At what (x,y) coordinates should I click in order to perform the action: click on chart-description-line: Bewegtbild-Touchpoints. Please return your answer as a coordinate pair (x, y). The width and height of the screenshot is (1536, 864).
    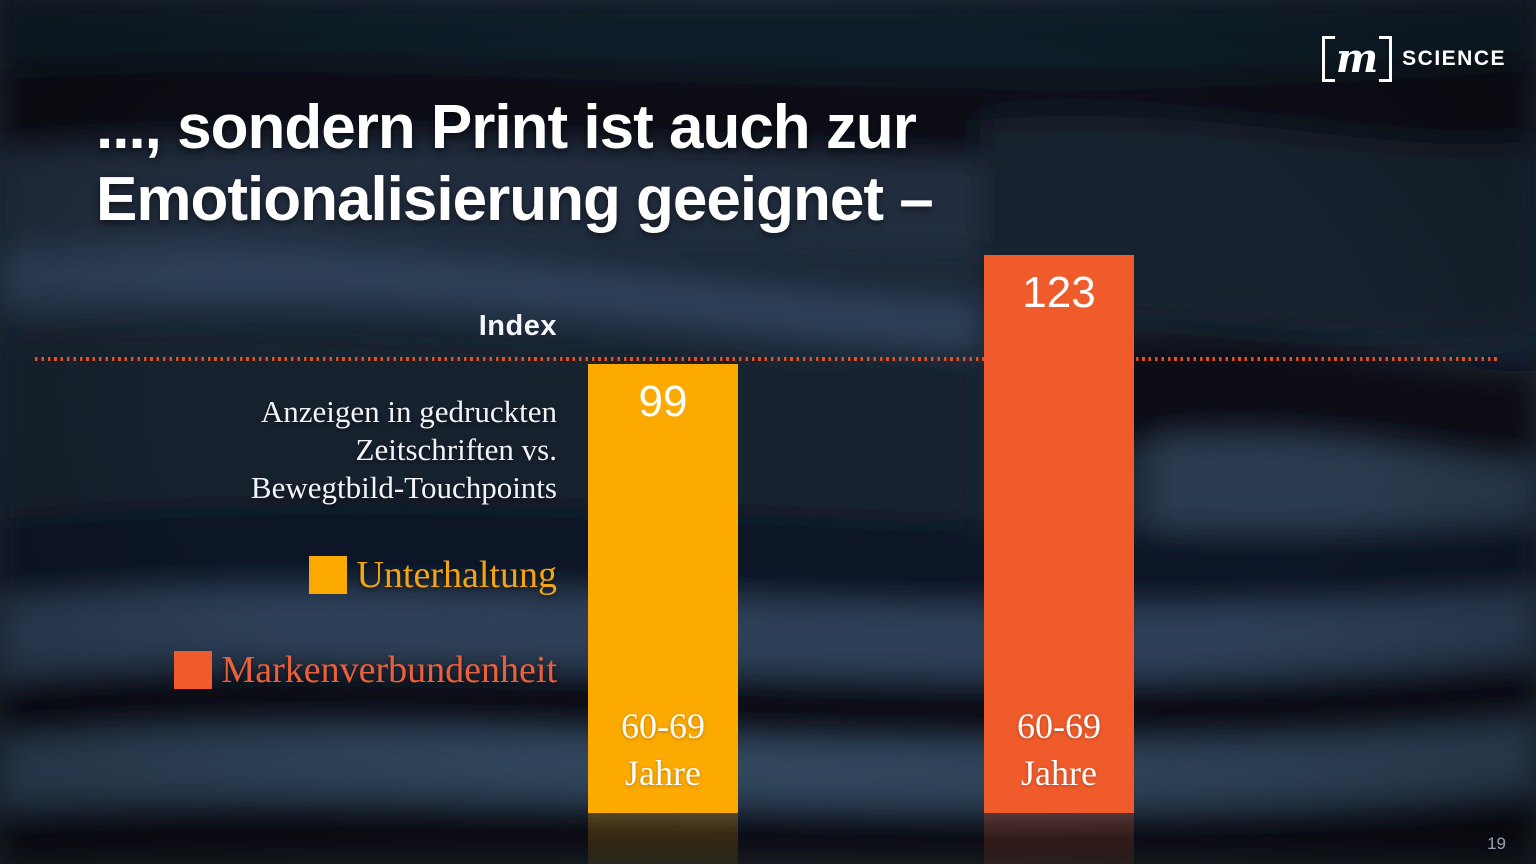
    Looking at the image, I should click on (403, 487).